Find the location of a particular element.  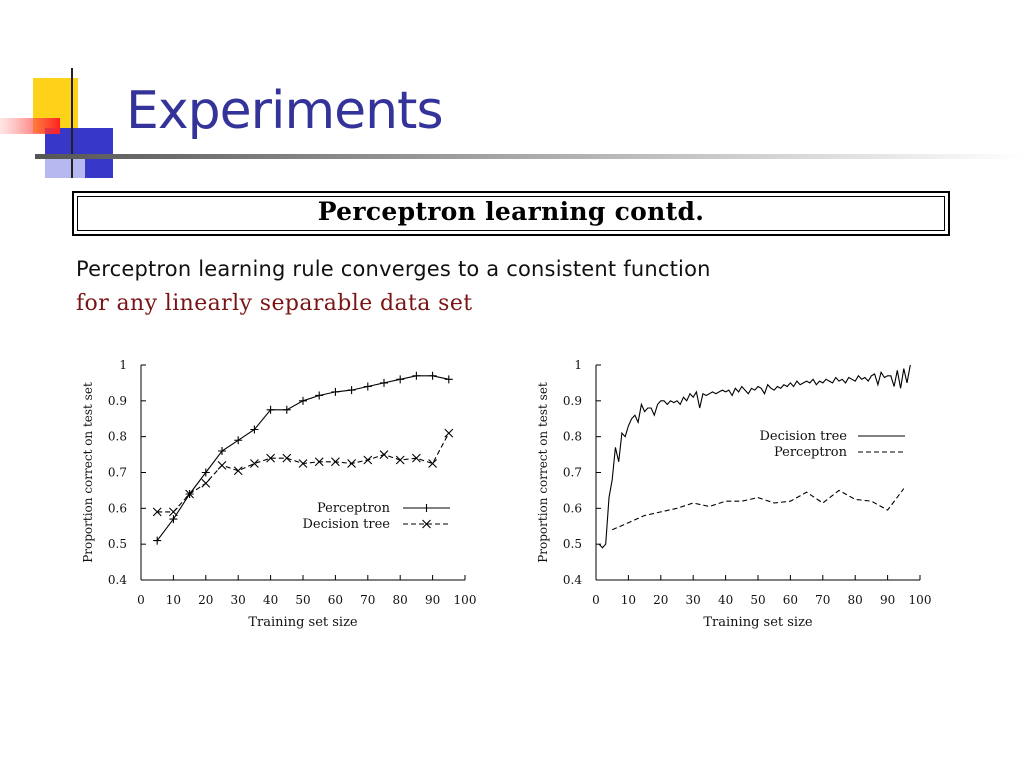

chart-0-y-tick-label-4: 0.8 is located at coordinates (117, 437).